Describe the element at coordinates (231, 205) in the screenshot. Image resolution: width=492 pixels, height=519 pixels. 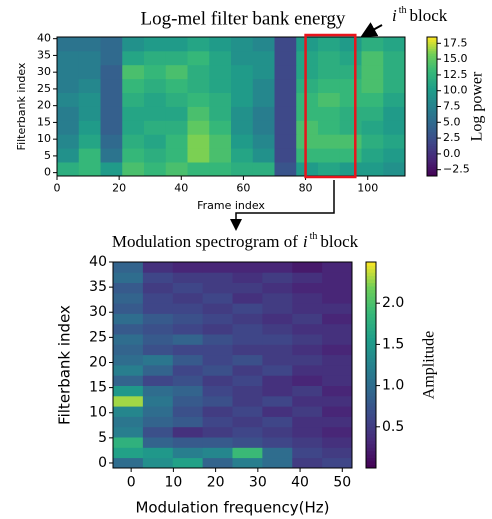
I see `x-axis-label: Frame index` at that location.